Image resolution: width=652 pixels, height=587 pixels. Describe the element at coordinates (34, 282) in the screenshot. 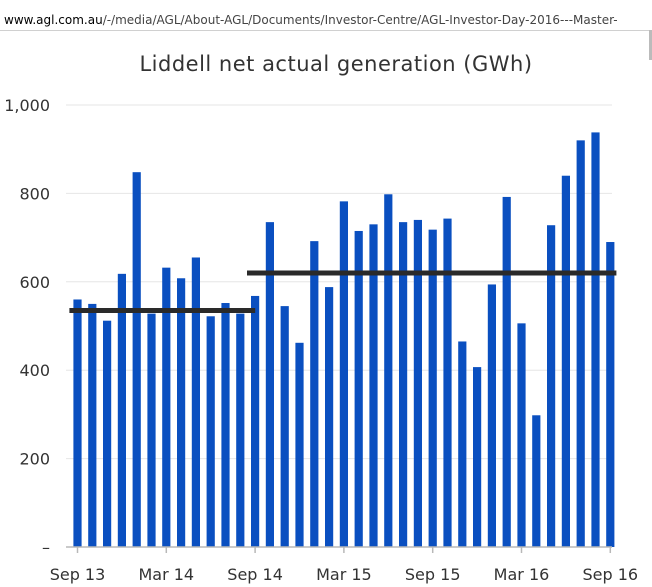

I see `y-tick-label: 600` at that location.